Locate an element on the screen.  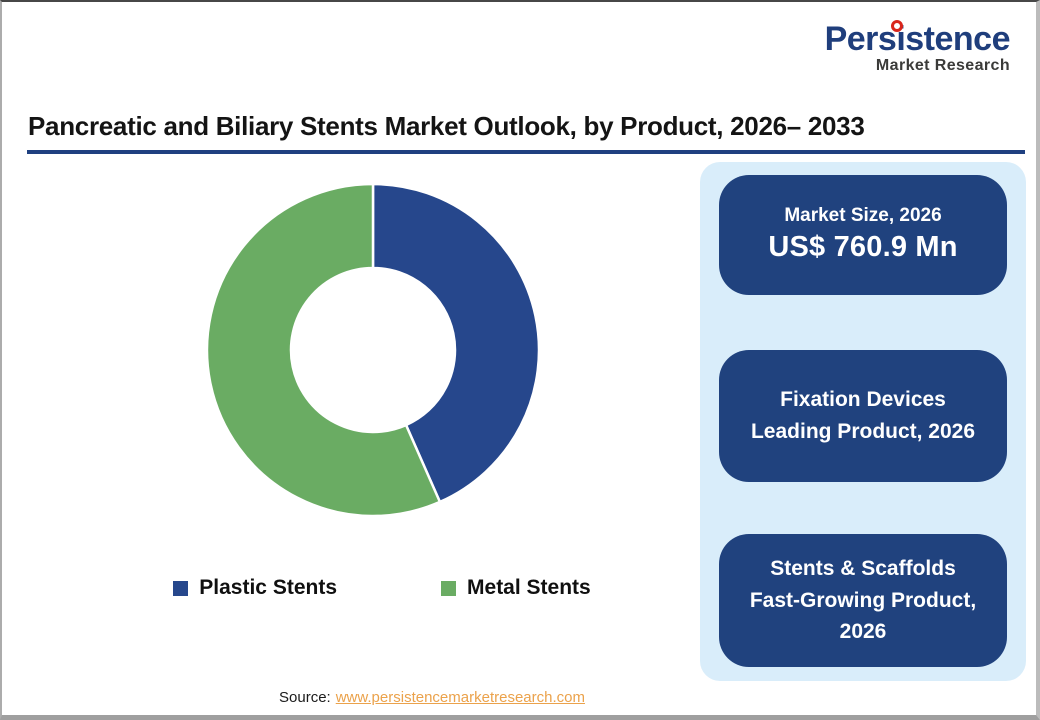
fast-growing-line-2: Fast-Growing Product, is located at coordinates (863, 600).